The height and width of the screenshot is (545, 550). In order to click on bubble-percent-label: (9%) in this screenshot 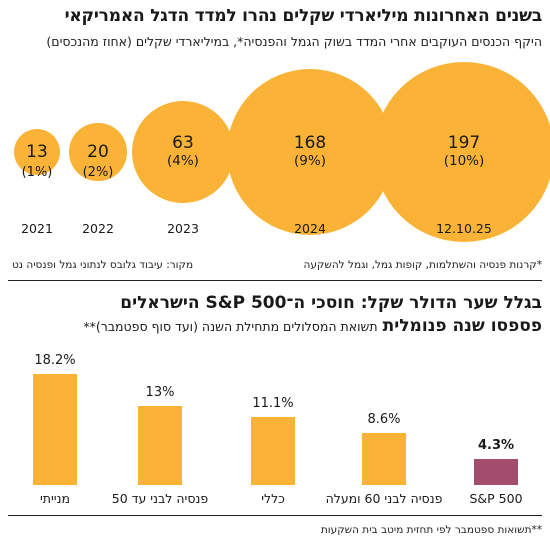, I will do `click(310, 161)`.